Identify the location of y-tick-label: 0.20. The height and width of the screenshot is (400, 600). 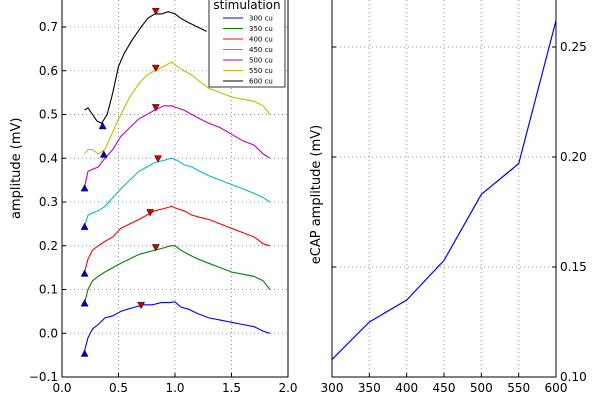
(573, 157).